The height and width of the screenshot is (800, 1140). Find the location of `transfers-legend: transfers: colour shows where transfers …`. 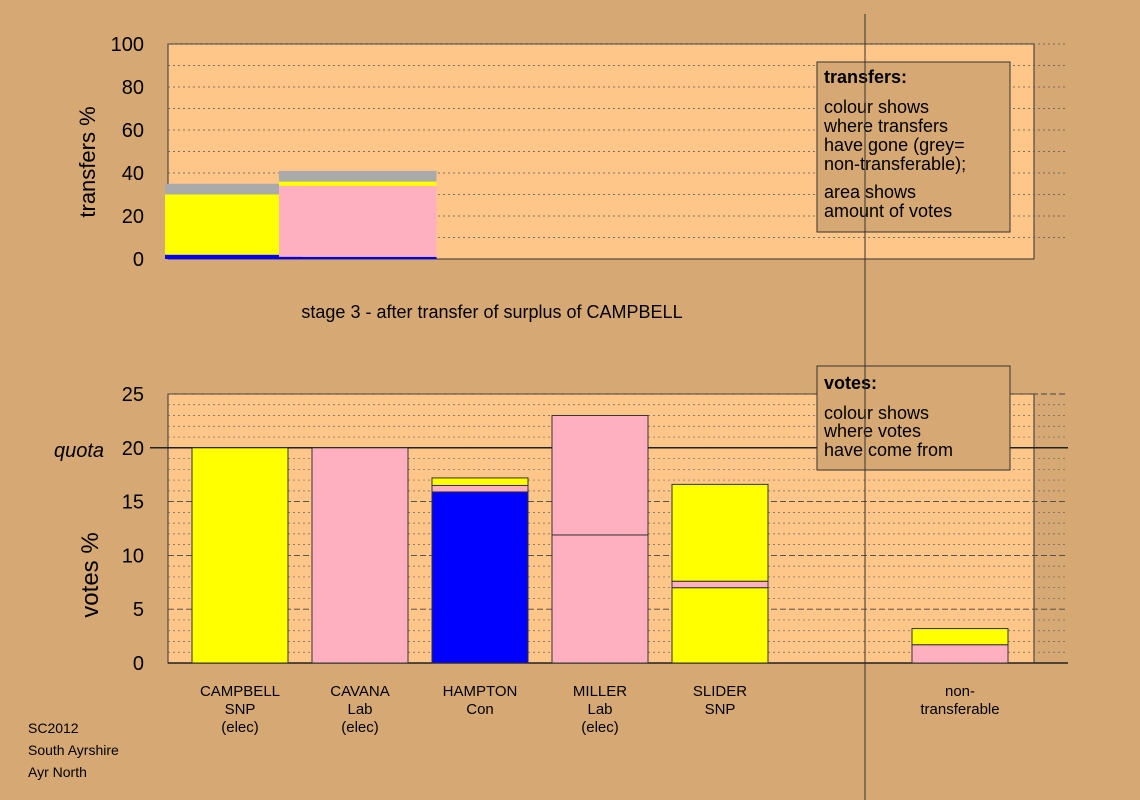

transfers-legend: transfers: colour shows where transfers … is located at coordinates (913, 147).